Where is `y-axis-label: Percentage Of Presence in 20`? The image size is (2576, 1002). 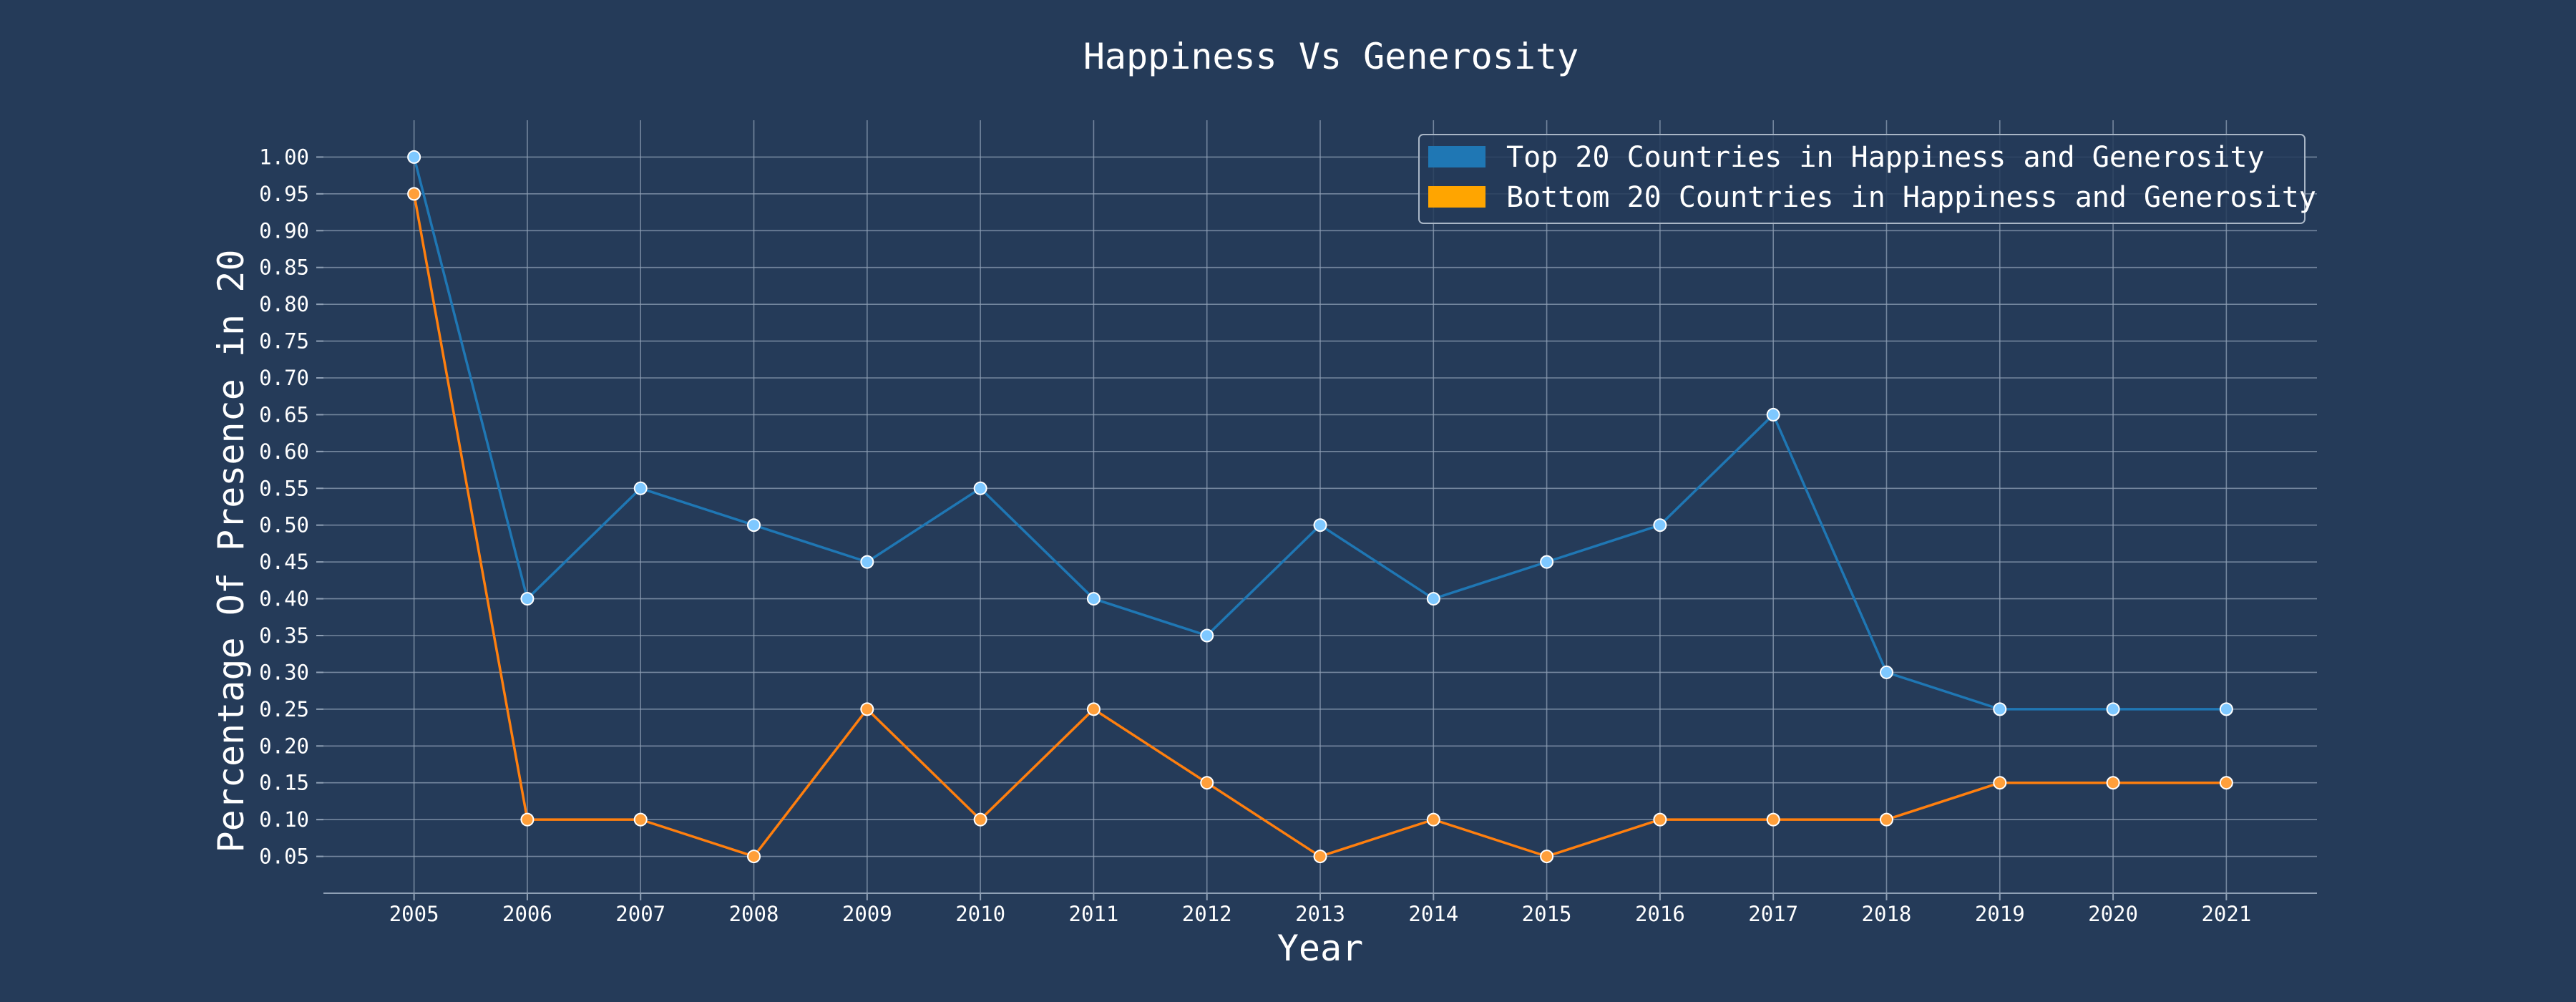
y-axis-label: Percentage Of Presence in 20 is located at coordinates (231, 551).